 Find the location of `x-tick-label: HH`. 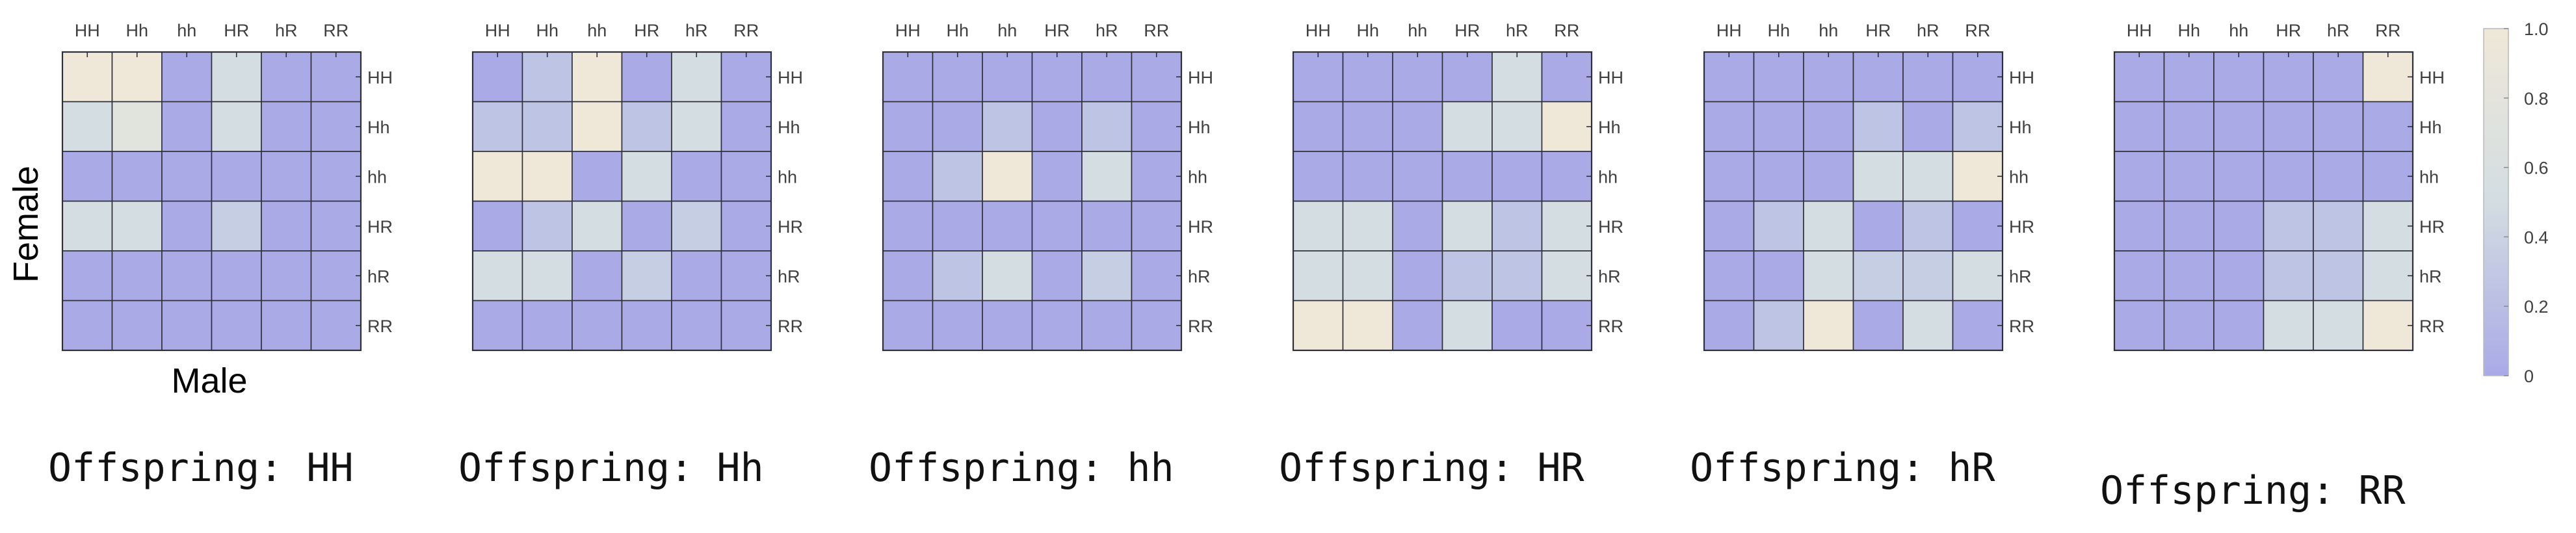

x-tick-label: HH is located at coordinates (1729, 31).